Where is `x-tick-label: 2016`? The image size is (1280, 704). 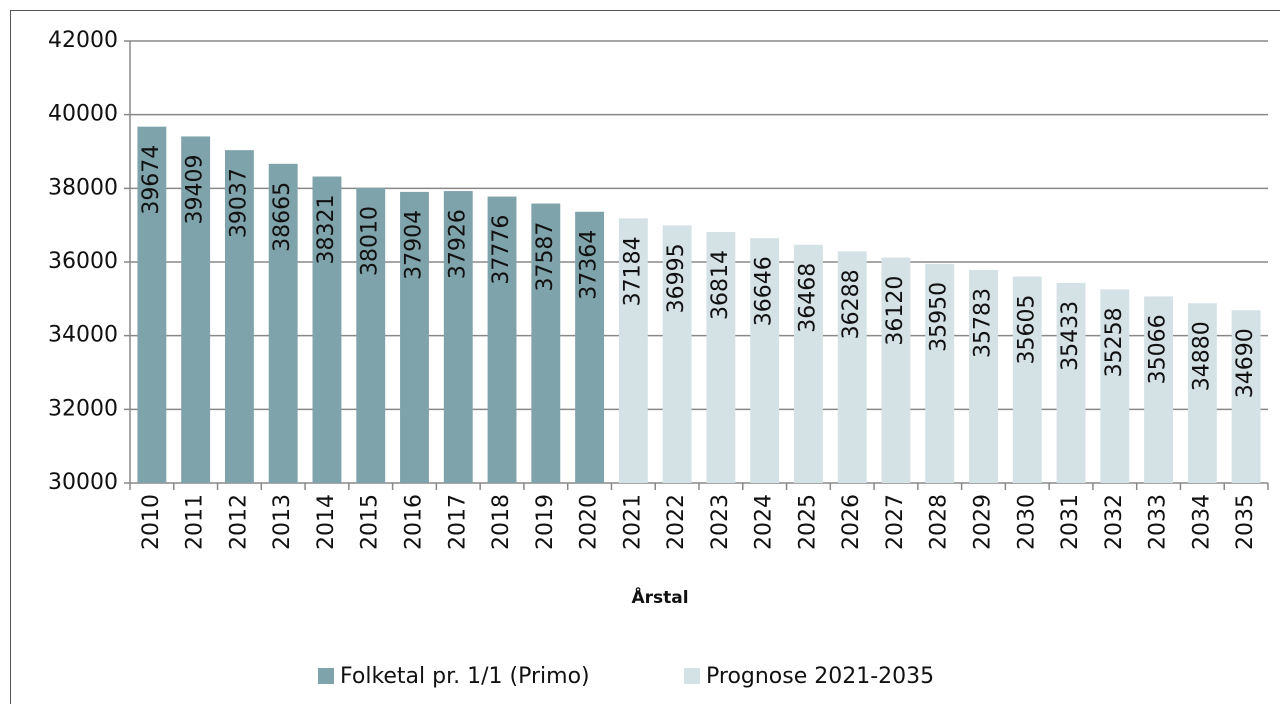
x-tick-label: 2016 is located at coordinates (414, 522).